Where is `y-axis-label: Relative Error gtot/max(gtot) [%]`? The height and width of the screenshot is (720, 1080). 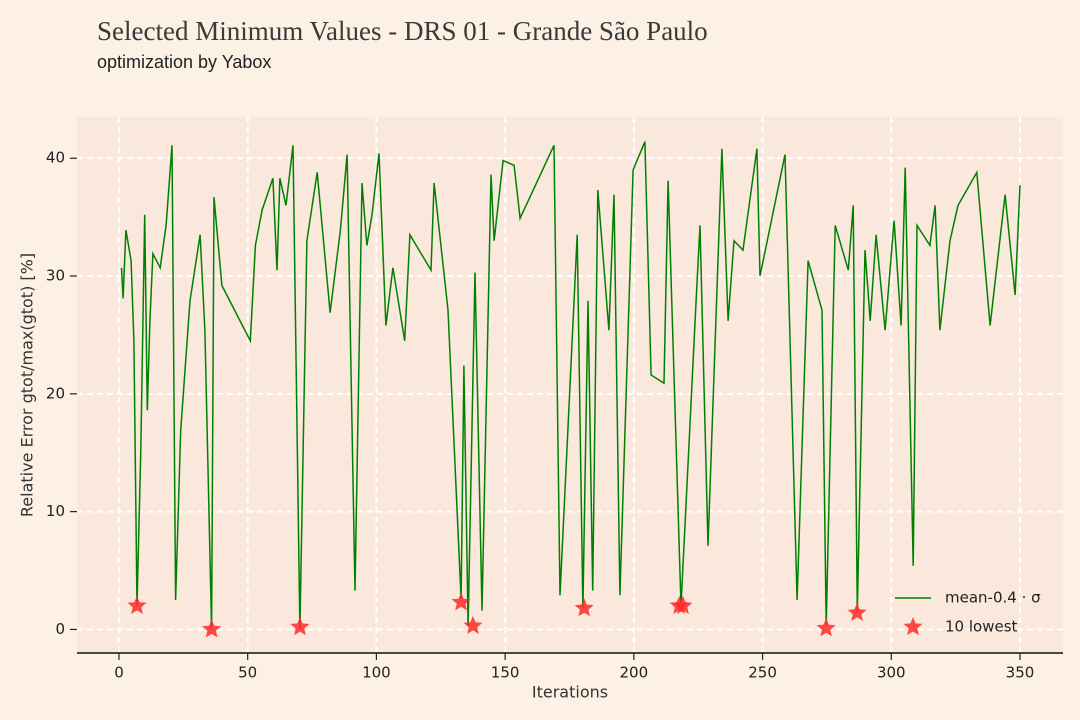
y-axis-label: Relative Error gtot/max(gtot) [%] is located at coordinates (27, 385).